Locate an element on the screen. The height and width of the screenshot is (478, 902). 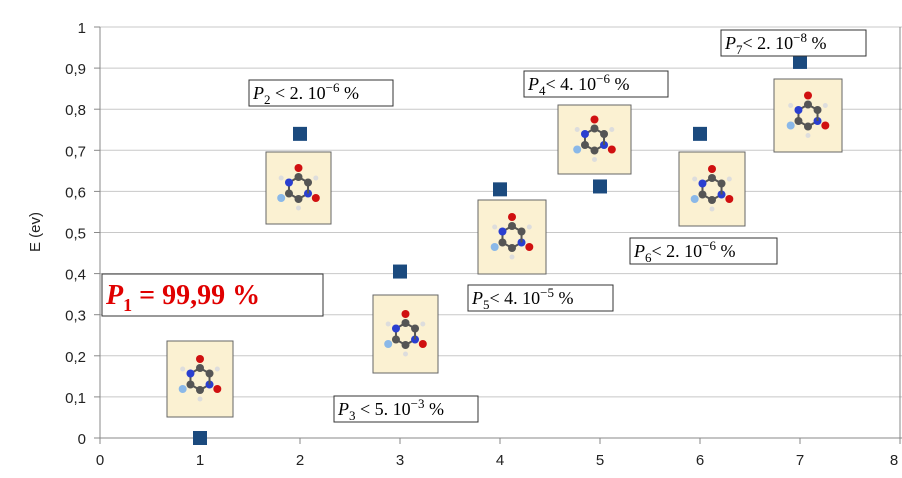
annotation: P7< 2. 10−8 % is located at coordinates (775, 43).